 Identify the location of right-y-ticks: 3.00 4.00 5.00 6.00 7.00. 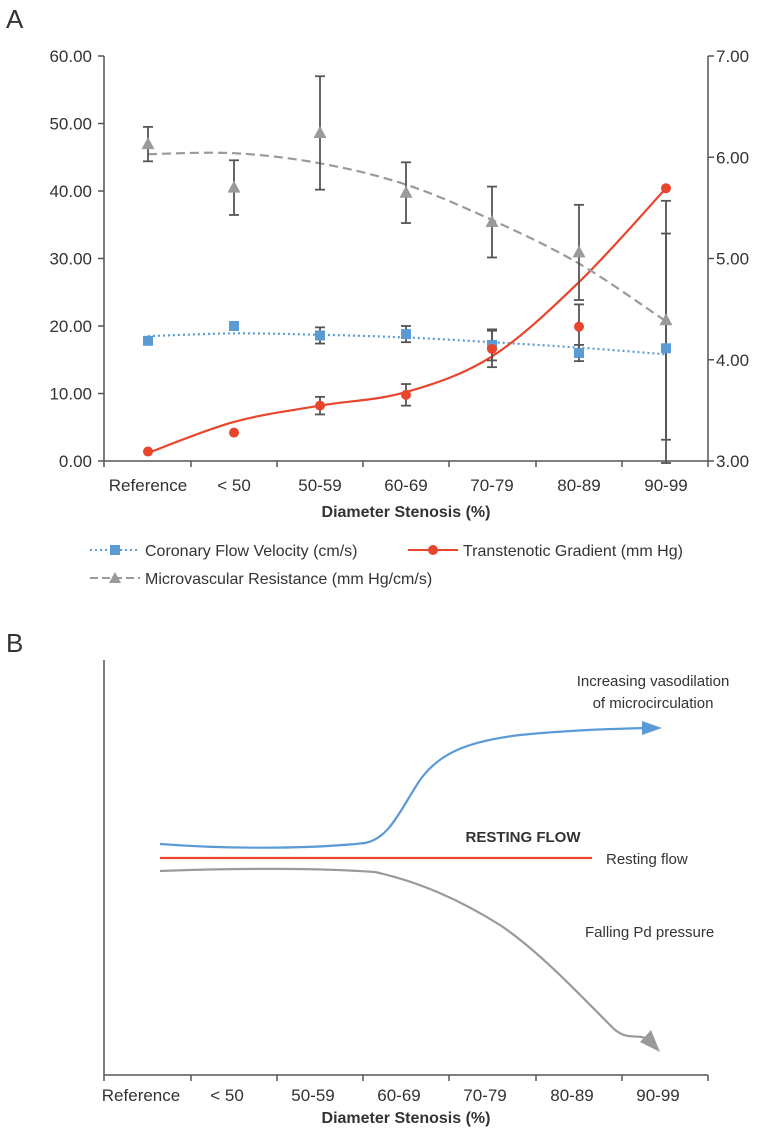
(728, 259).